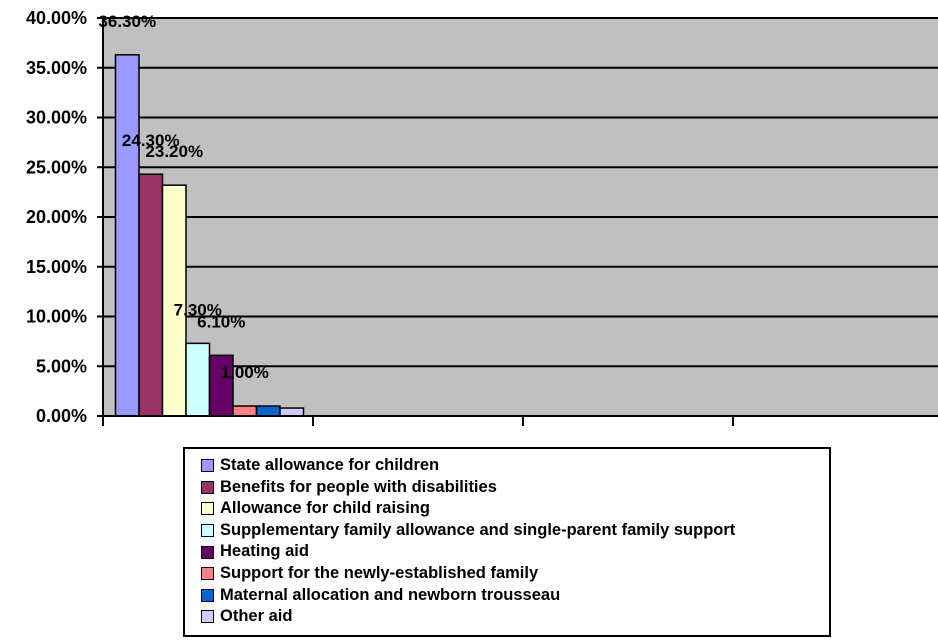 The height and width of the screenshot is (642, 938). I want to click on data-label: 1.00%, so click(245, 372).